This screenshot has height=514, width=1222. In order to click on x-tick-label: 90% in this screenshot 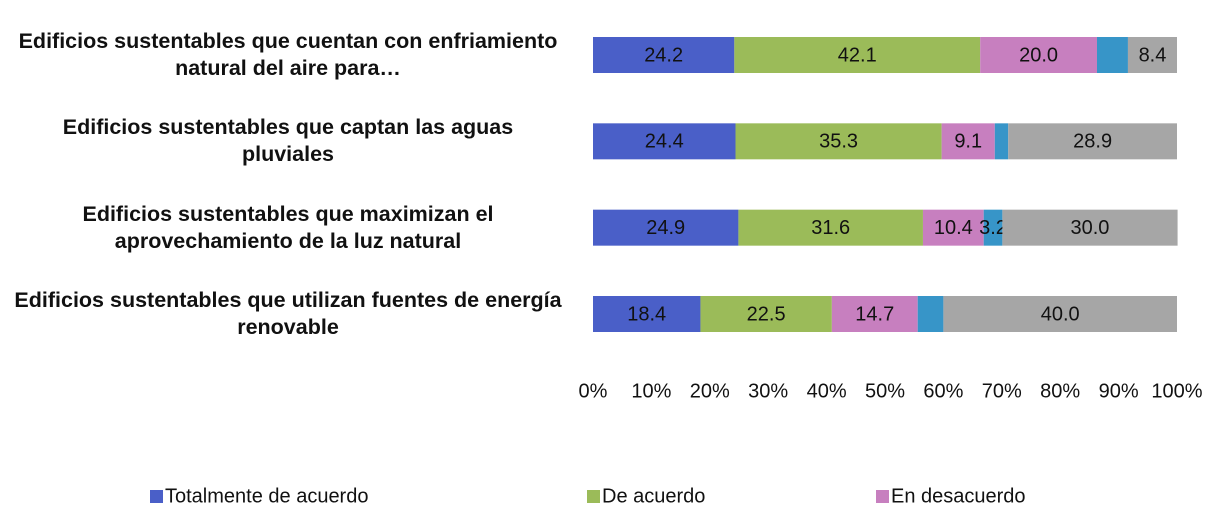, I will do `click(1119, 391)`.